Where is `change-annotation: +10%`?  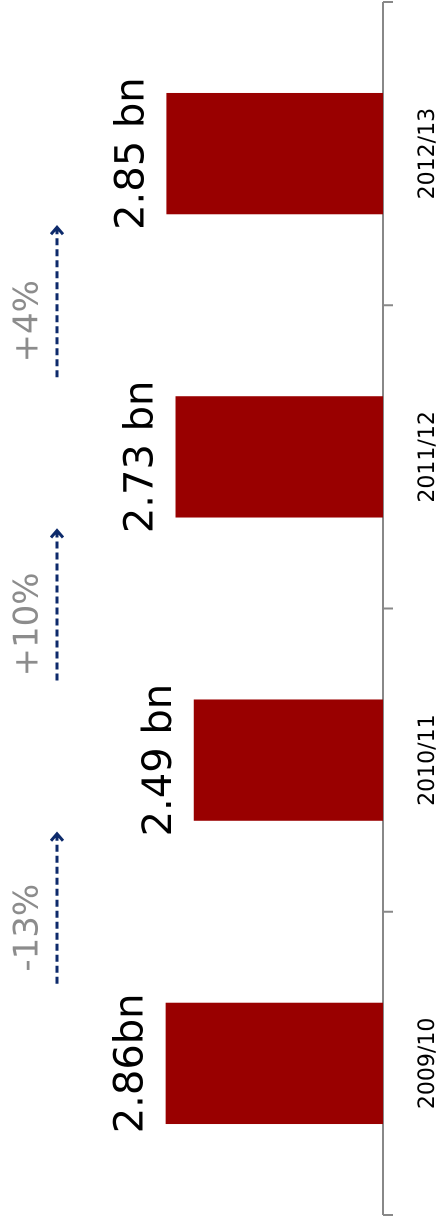 change-annotation: +10% is located at coordinates (27, 624).